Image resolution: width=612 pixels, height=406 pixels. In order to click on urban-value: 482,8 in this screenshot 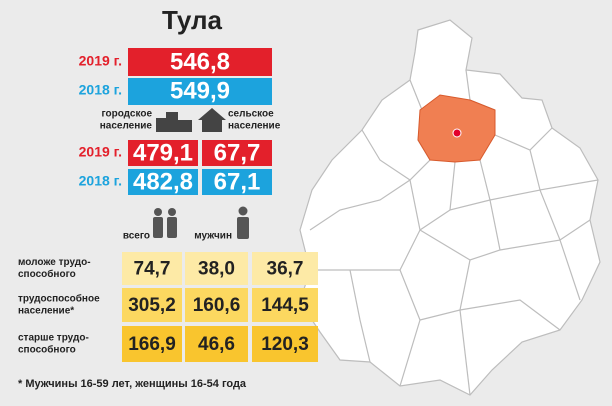, I will do `click(163, 181)`.